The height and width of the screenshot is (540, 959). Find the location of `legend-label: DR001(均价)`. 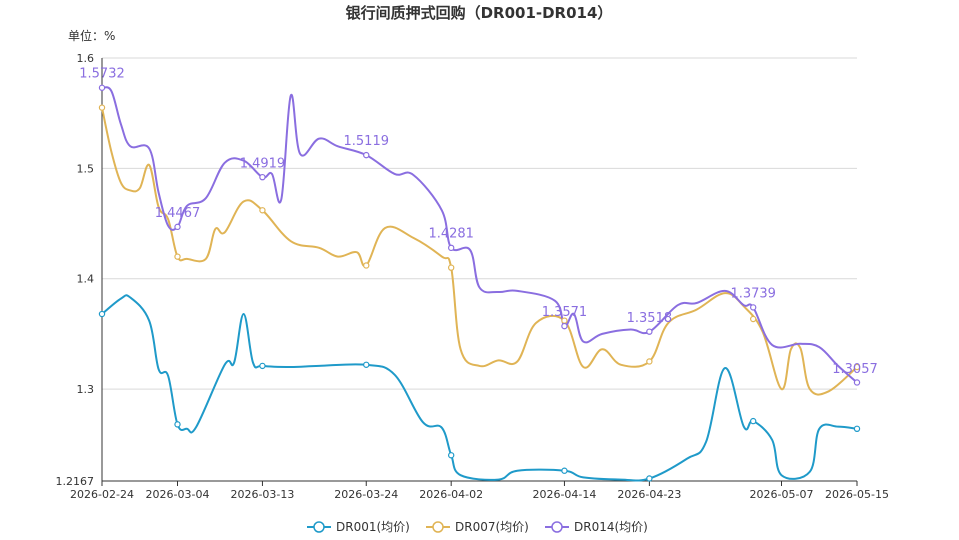

legend-label: DR001(均价) is located at coordinates (373, 527).